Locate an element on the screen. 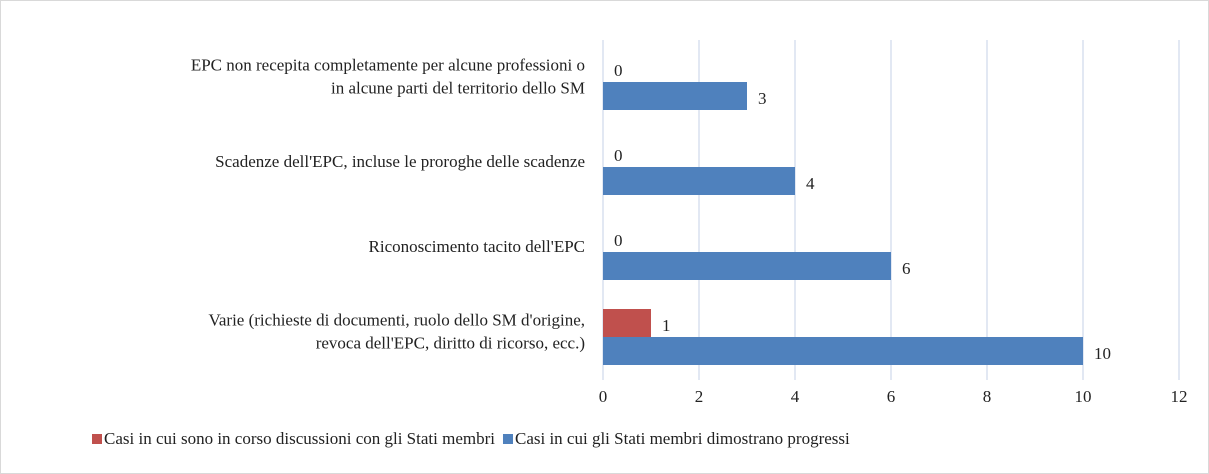 The image size is (1209, 474). value-label: 6 is located at coordinates (906, 268).